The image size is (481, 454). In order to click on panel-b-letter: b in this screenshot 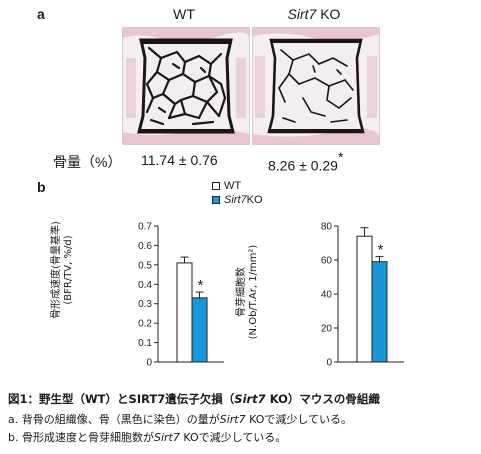, I will do `click(41, 187)`.